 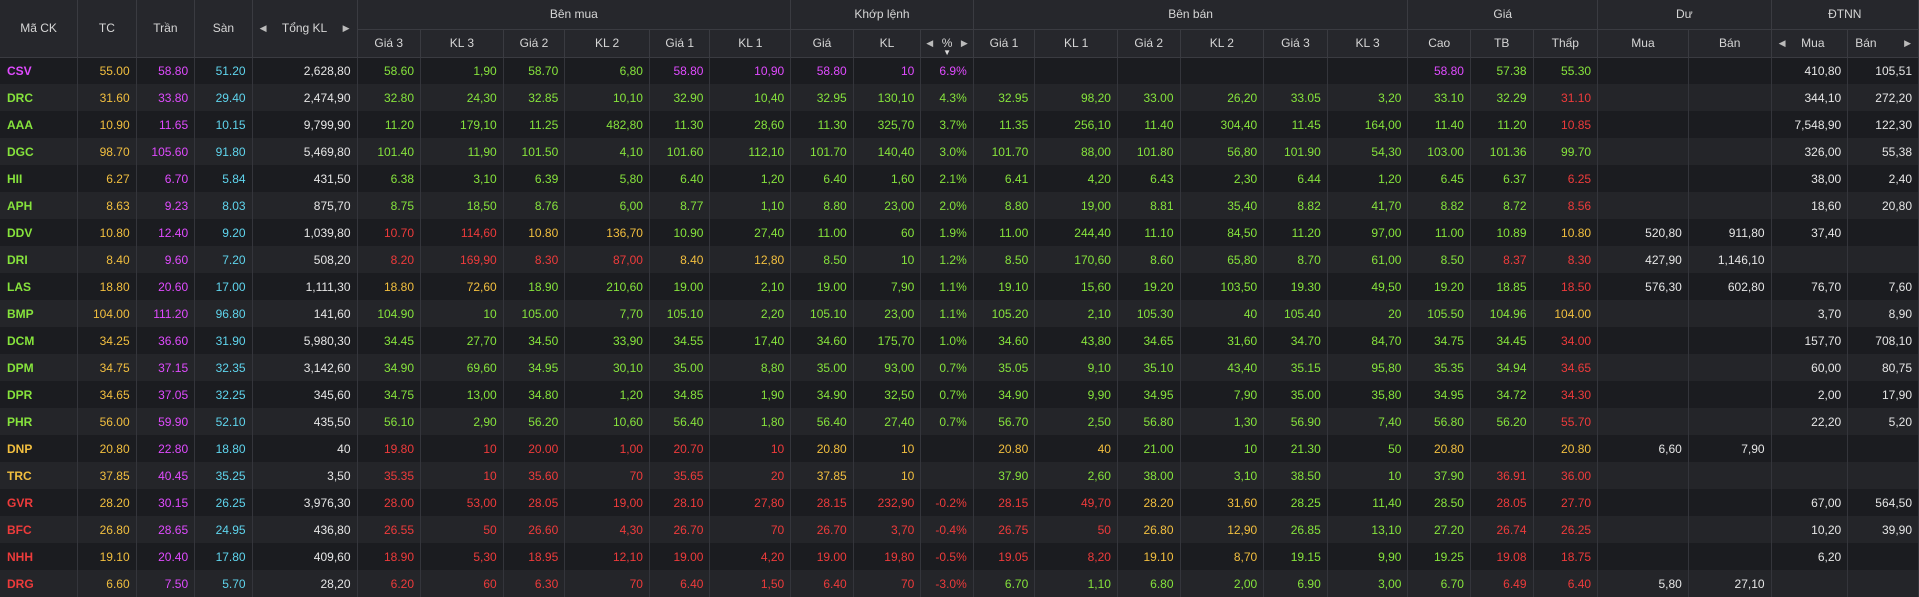 I want to click on col-buy-gia1: Giá 1, so click(x=680, y=43).